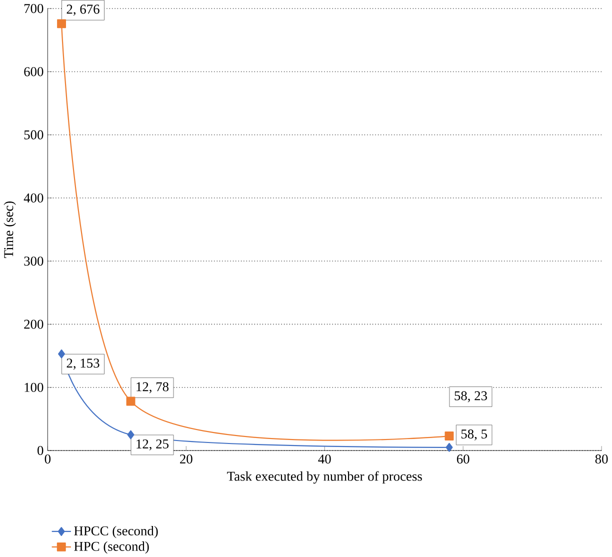 The image size is (612, 557). What do you see at coordinates (34, 9) in the screenshot?
I see `y-tick-label: 700` at bounding box center [34, 9].